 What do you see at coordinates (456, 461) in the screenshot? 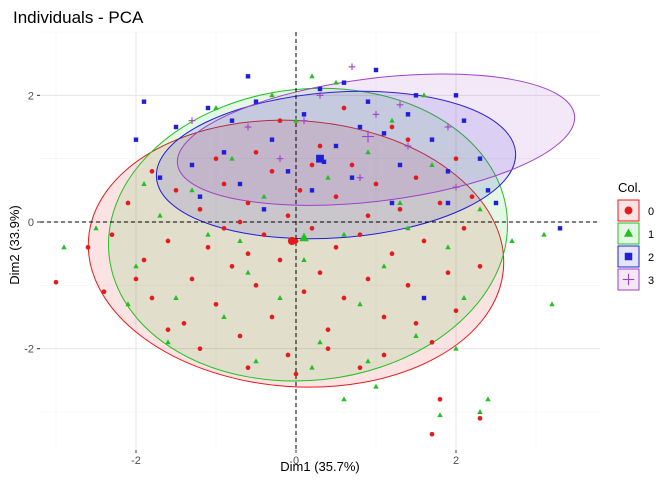
I see `x-tick-label: 2` at bounding box center [456, 461].